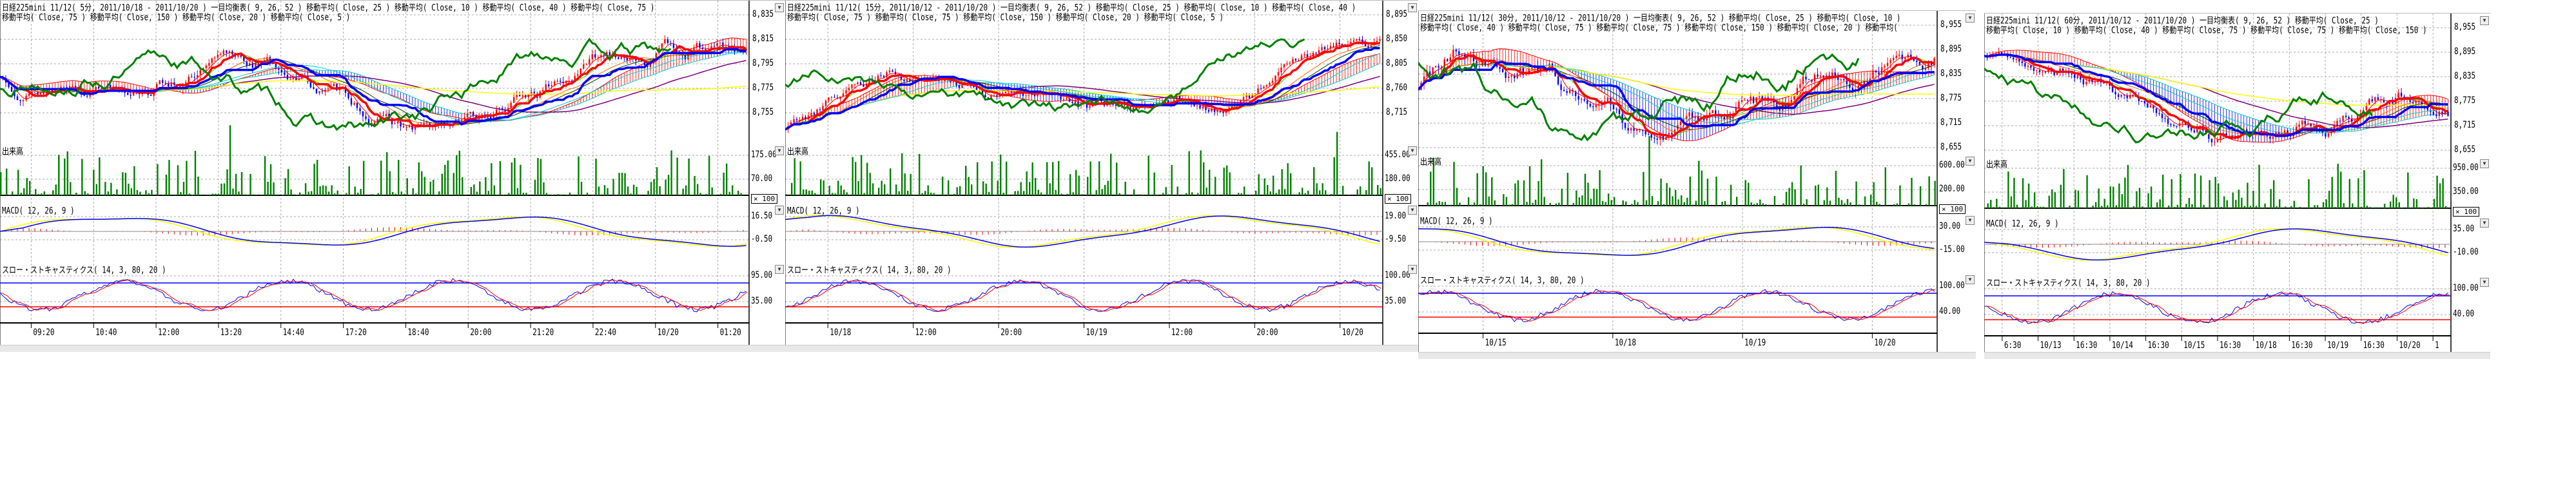 This screenshot has width=2576, height=495. Describe the element at coordinates (293, 332) in the screenshot. I see `x-axis-label: 14:40` at that location.